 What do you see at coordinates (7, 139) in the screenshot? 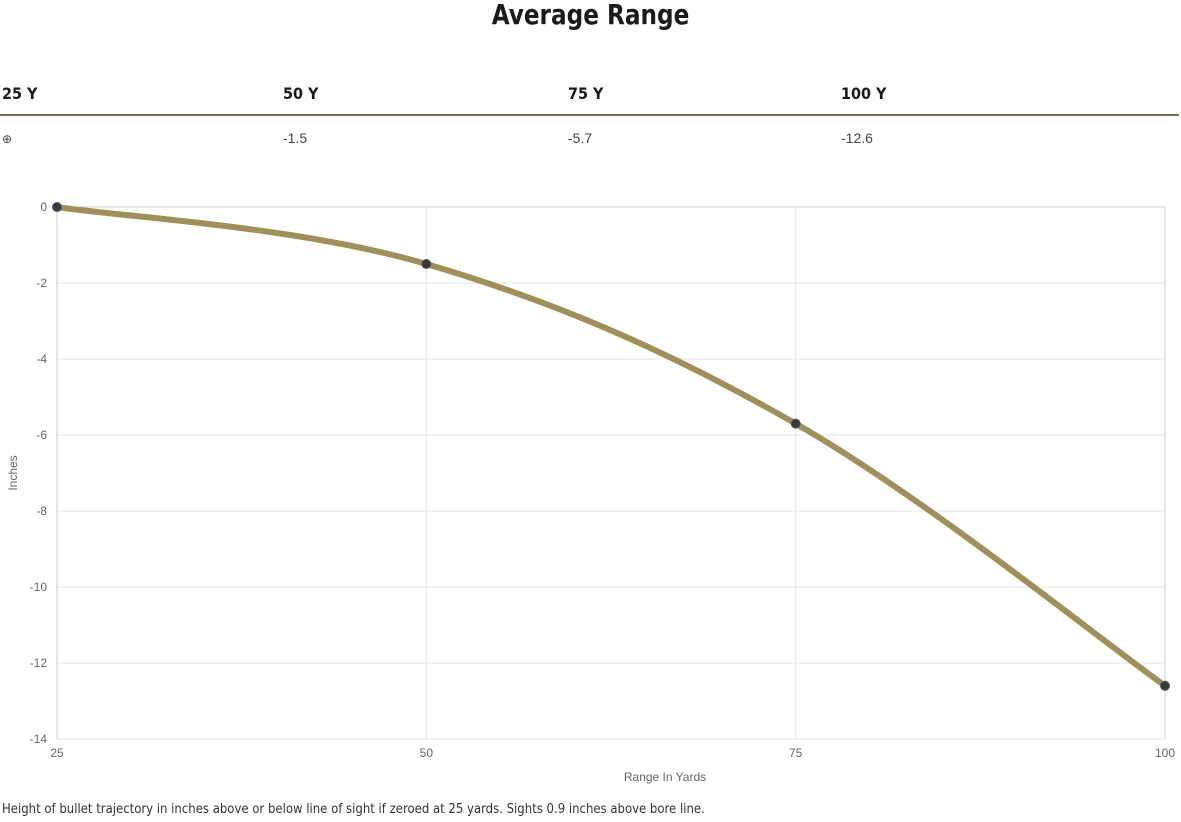
I see `crosshair-icon: ⊕` at bounding box center [7, 139].